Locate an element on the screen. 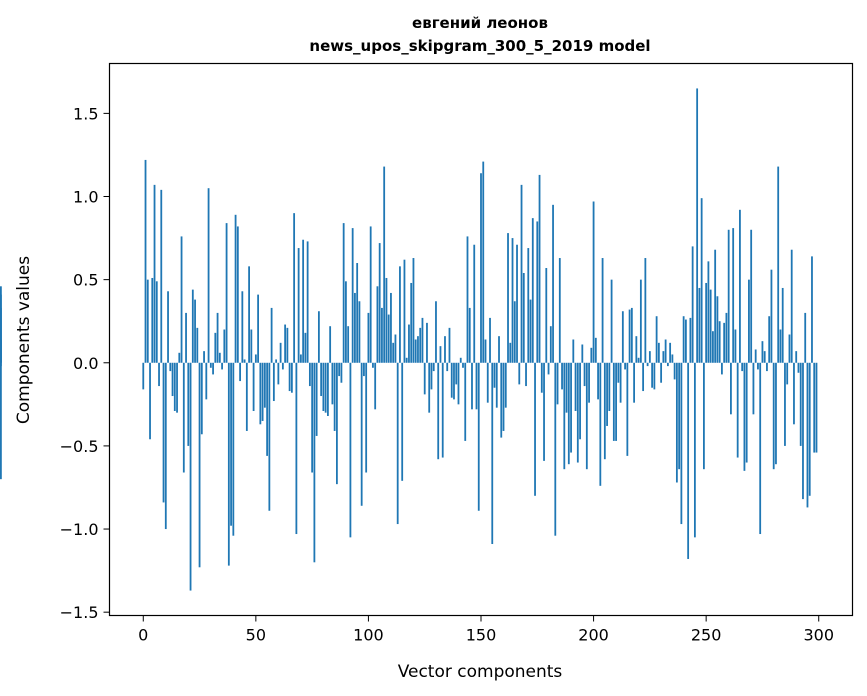 This screenshot has height=696, width=867. x-tick-label: 250 is located at coordinates (706, 635).